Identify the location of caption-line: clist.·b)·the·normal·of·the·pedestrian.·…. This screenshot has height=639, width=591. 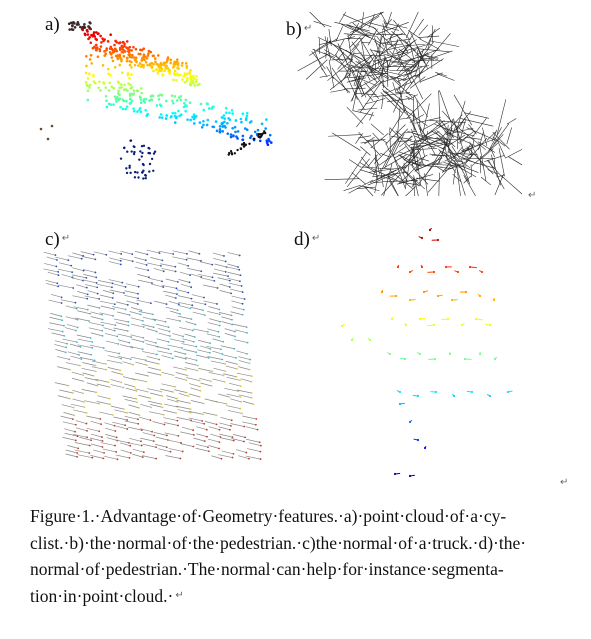
(278, 542).